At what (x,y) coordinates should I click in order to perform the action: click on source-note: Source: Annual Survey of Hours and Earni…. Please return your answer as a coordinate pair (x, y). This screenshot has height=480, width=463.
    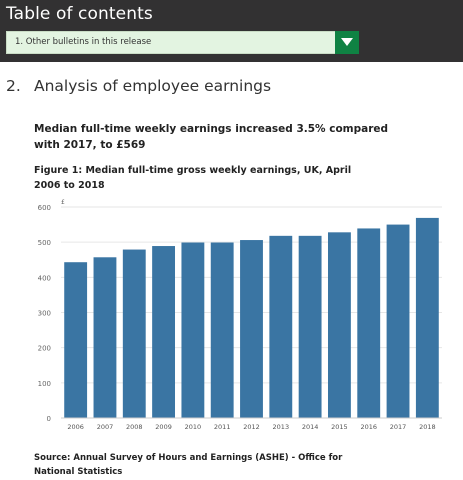
    Looking at the image, I should click on (188, 465).